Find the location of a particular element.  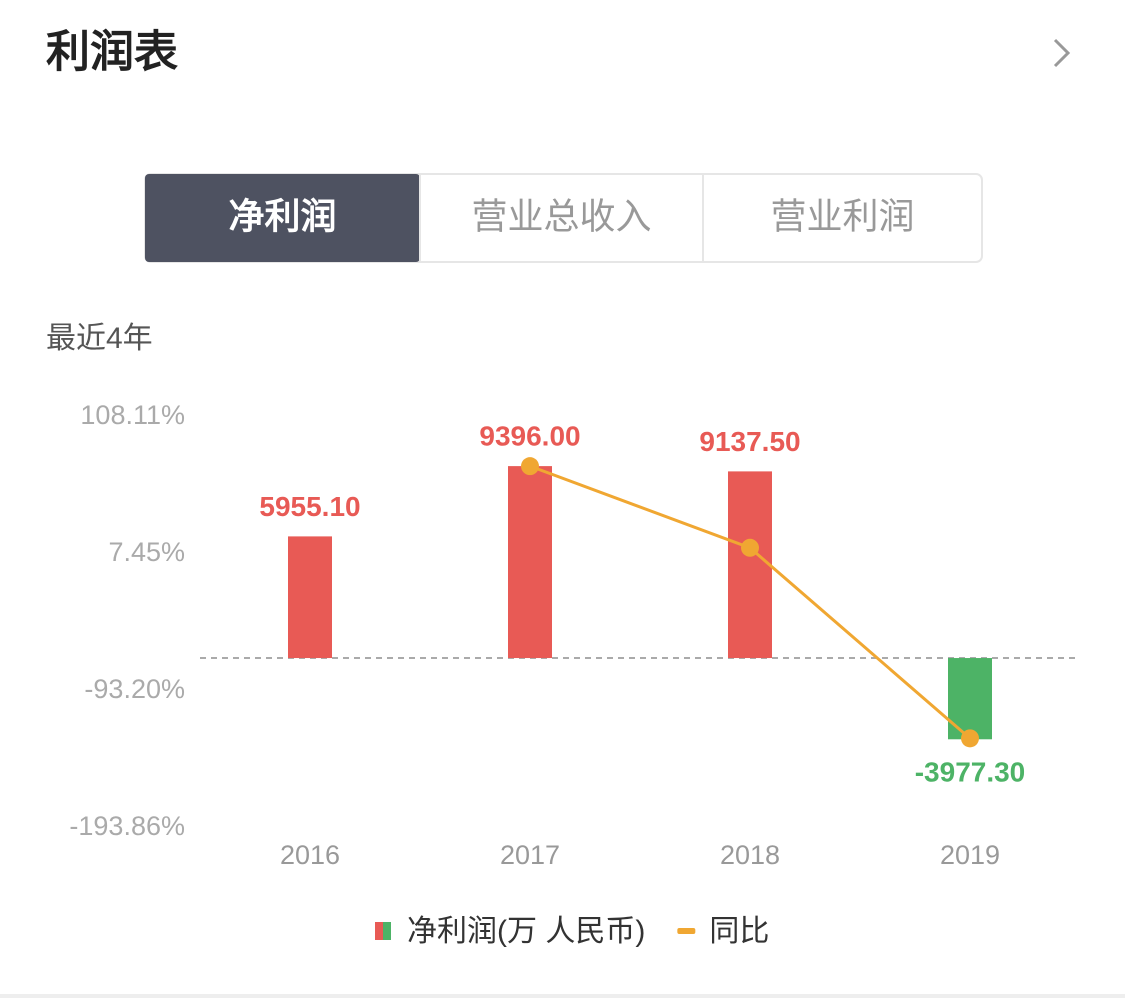

tab-active is located at coordinates (282, 218).